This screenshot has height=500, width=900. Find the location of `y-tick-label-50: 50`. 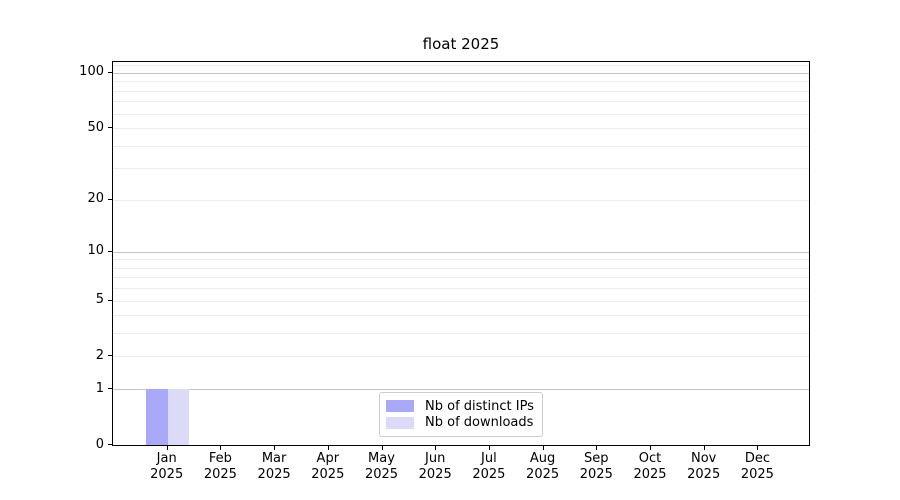

y-tick-label-50: 50 is located at coordinates (95, 127).